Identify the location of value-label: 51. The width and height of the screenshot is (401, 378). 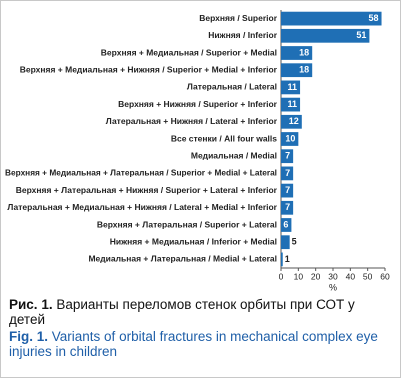
(361, 35).